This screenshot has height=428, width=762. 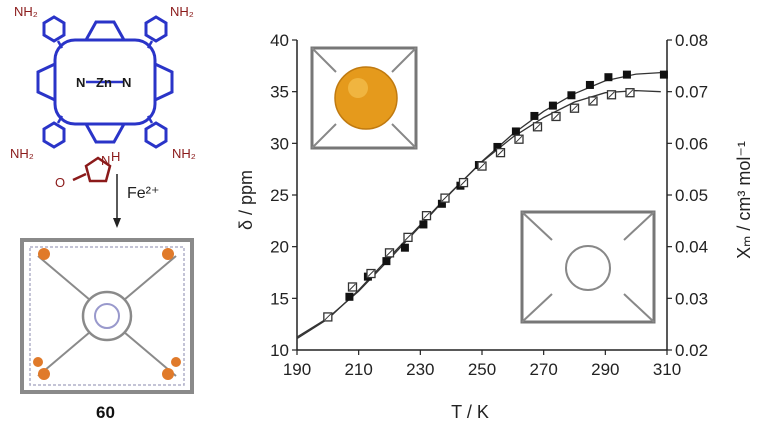 I want to click on x-tick-label: 270, so click(x=543, y=369).